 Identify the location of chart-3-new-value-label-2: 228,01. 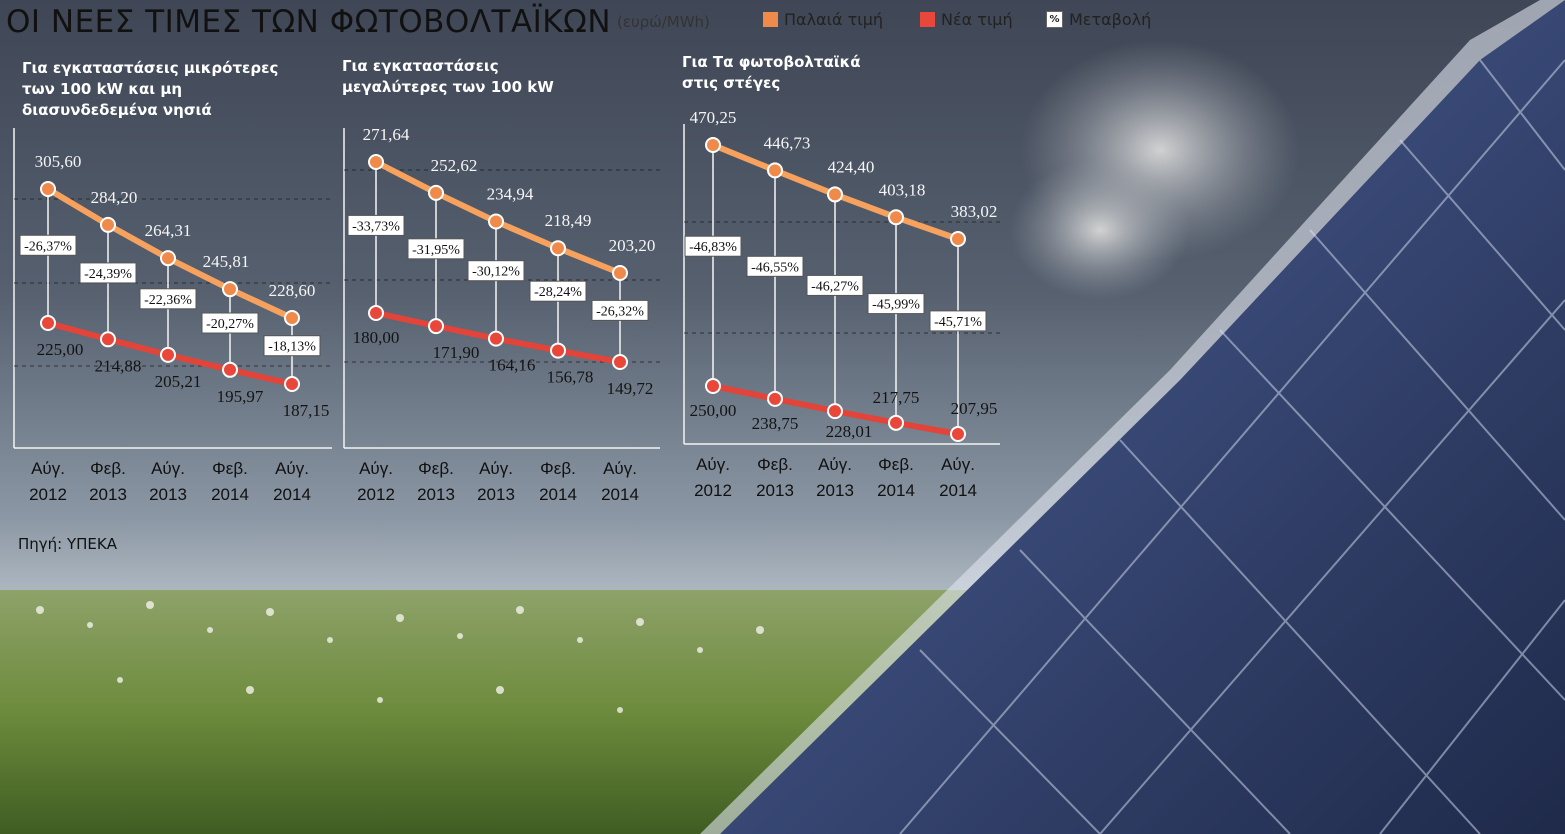
(849, 431).